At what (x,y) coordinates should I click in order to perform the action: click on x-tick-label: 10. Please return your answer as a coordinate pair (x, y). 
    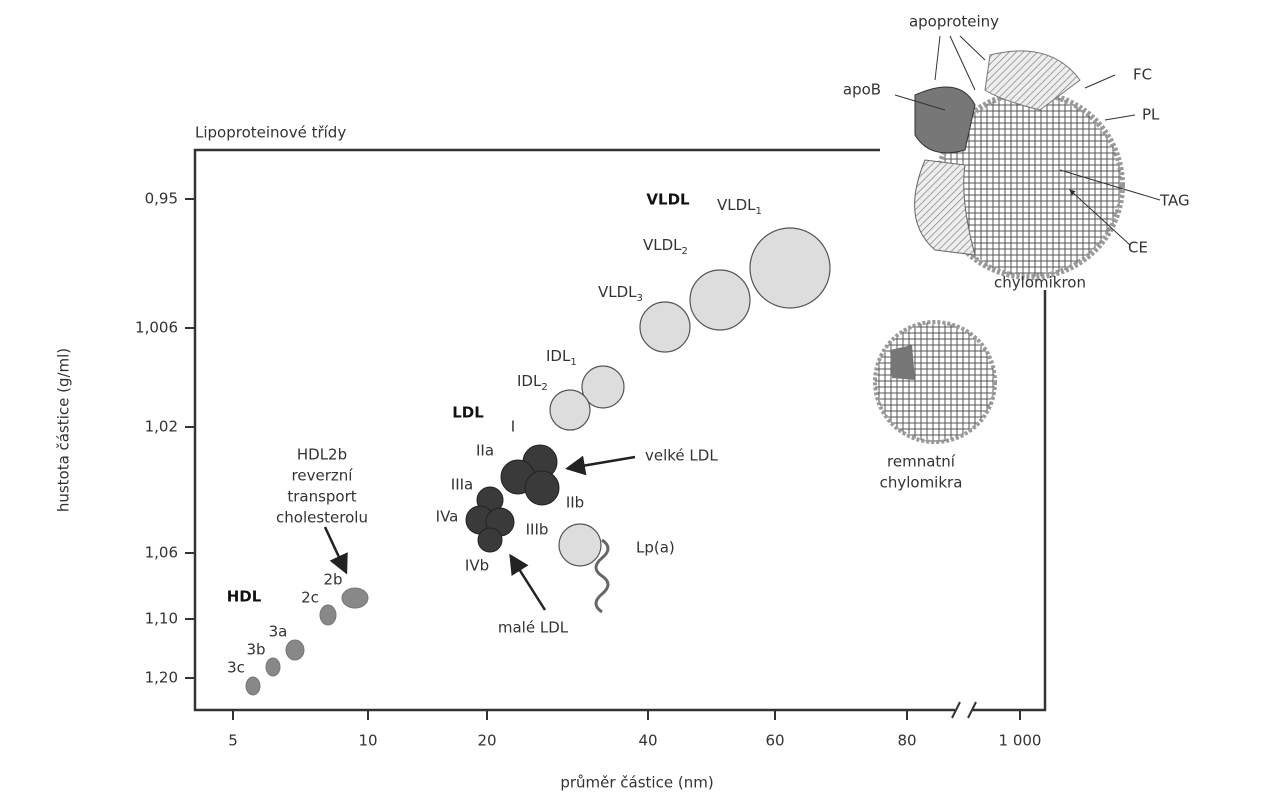
    Looking at the image, I should click on (367, 741).